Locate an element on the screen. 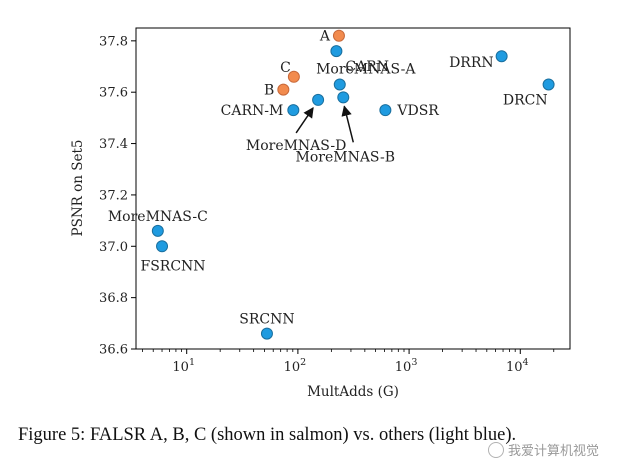 This screenshot has height=475, width=638. label-drrn: DRRN is located at coordinates (471, 63).